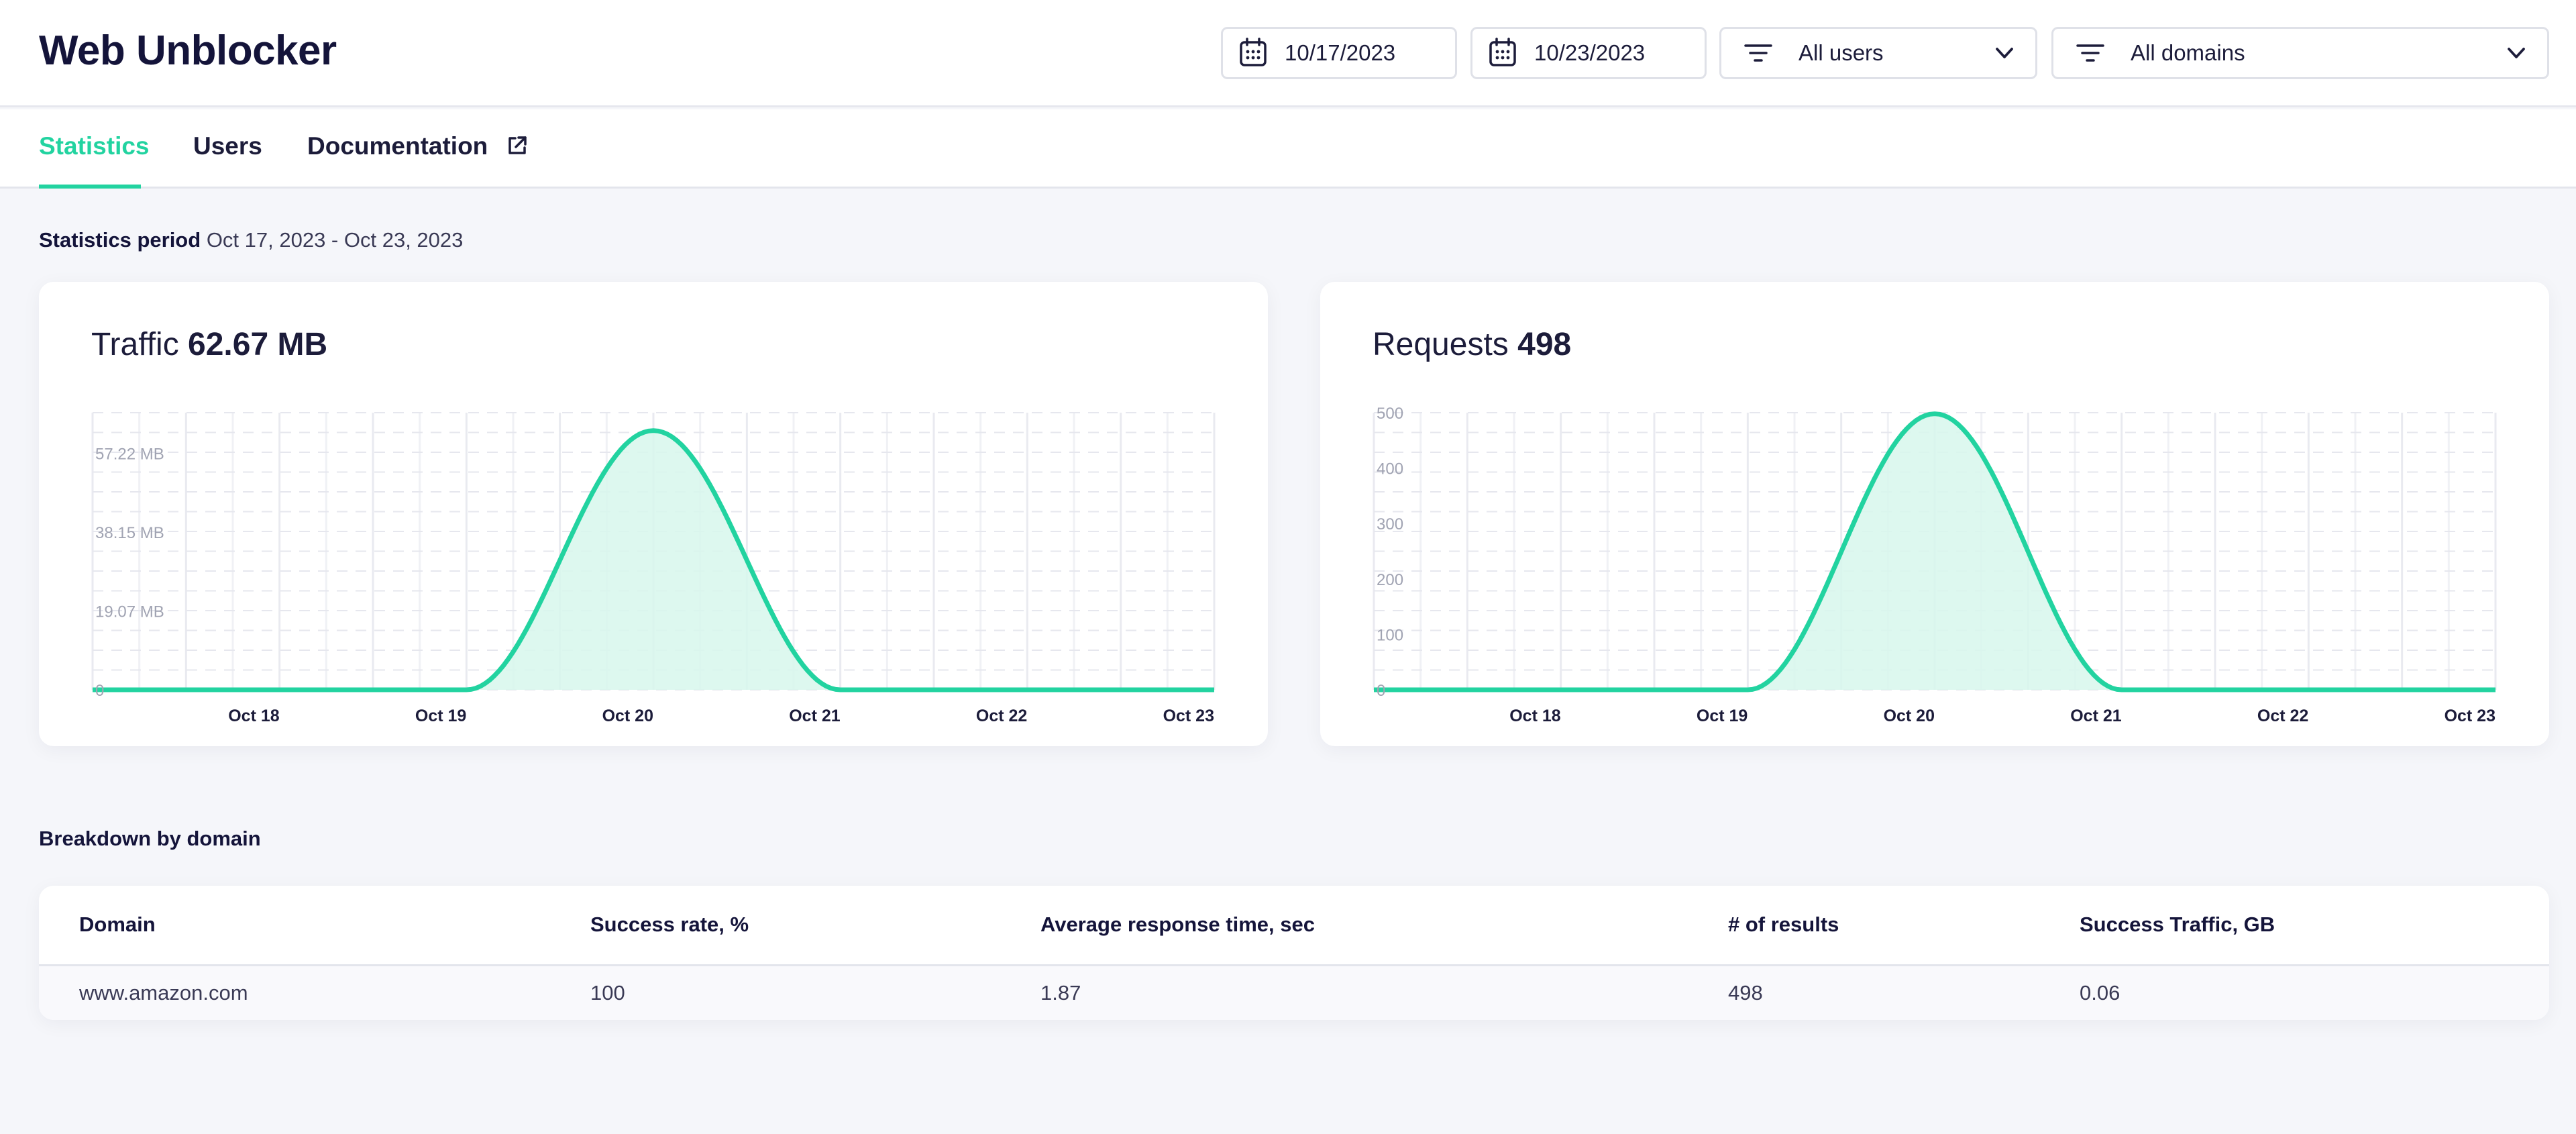 Image resolution: width=2576 pixels, height=1134 pixels. I want to click on traffic-label: Traffic, so click(135, 344).